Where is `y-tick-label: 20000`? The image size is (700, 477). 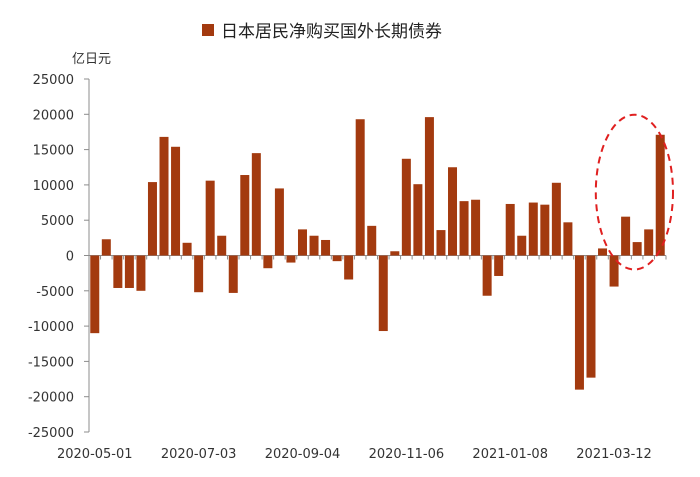
y-tick-label: 20000 is located at coordinates (53, 115).